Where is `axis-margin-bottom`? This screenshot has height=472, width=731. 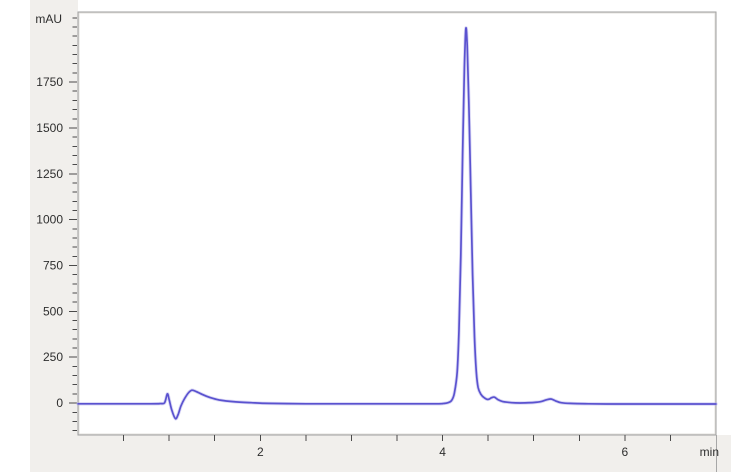 axis-margin-bottom is located at coordinates (380, 453).